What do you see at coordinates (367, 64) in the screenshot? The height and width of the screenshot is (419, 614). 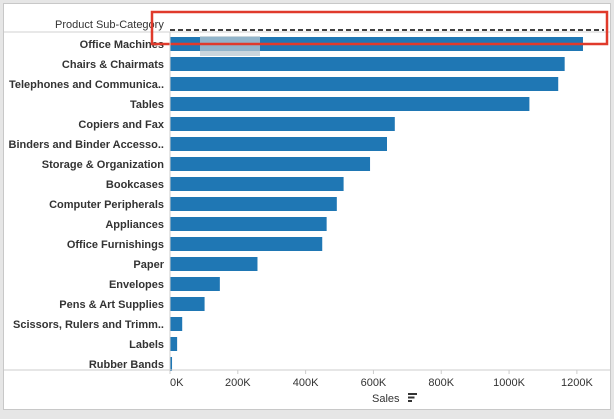 I see `bar-chairs-chairmats` at bounding box center [367, 64].